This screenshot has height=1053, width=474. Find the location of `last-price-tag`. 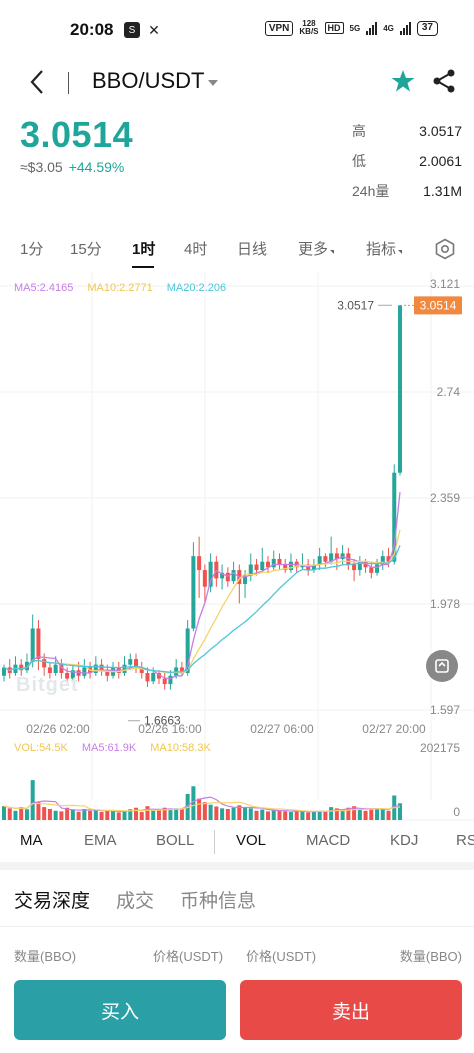

last-price-tag is located at coordinates (438, 305).